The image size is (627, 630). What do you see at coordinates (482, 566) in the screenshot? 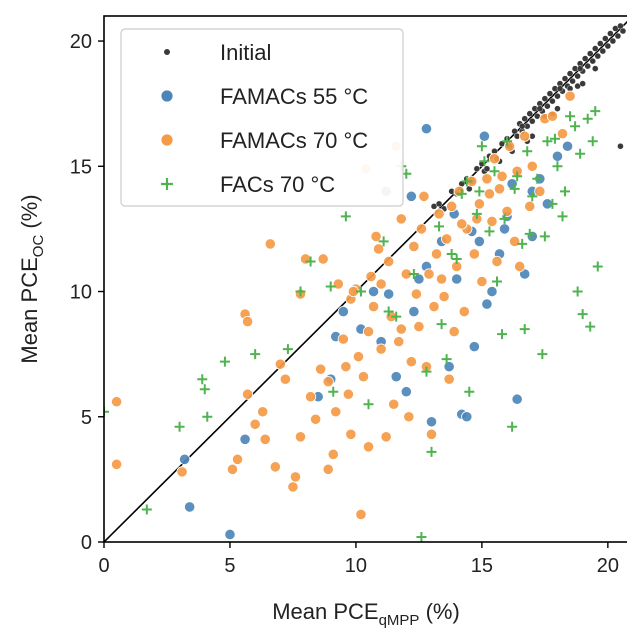
I see `x-tick-label: 15` at bounding box center [482, 566].